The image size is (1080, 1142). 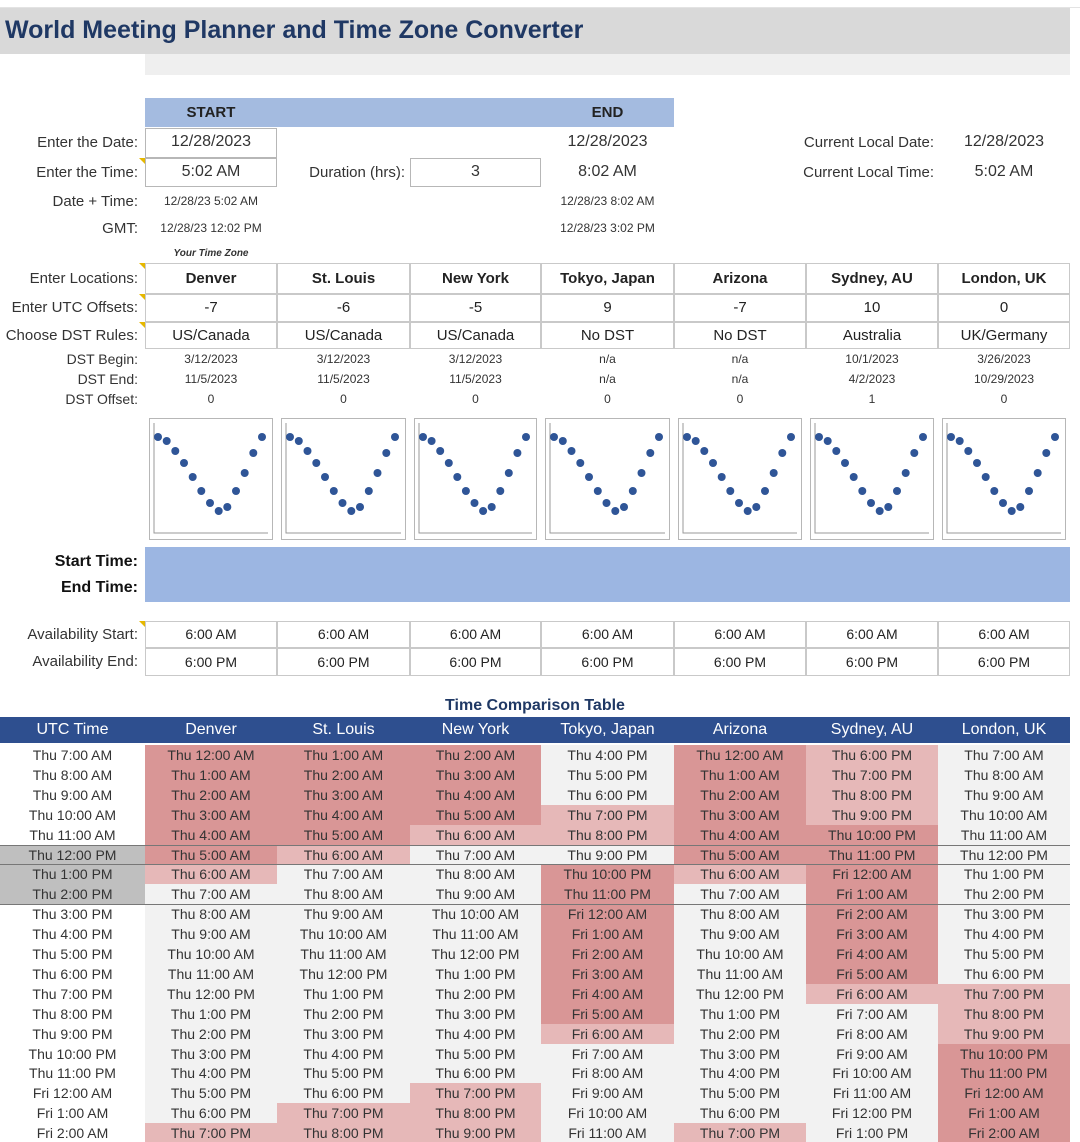 I want to click on comparison-cell: Thu 3:00 AM, so click(x=740, y=814).